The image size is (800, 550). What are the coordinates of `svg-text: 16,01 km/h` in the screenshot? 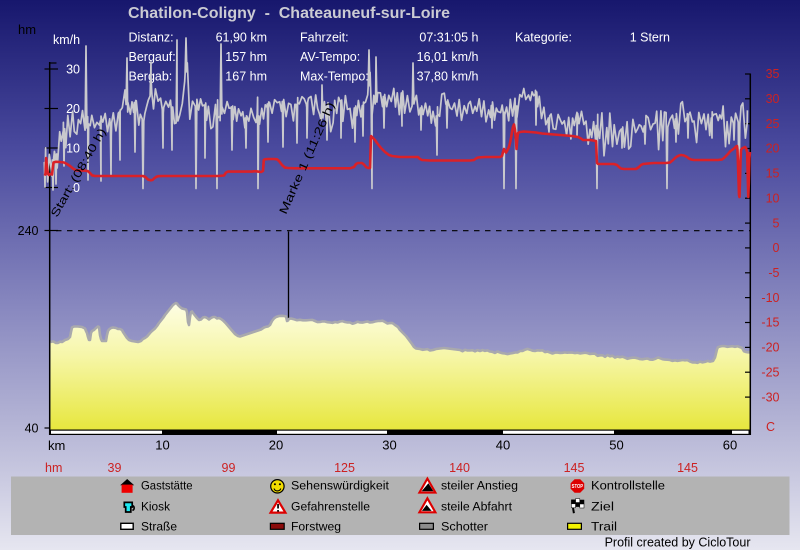 It's located at (448, 57).